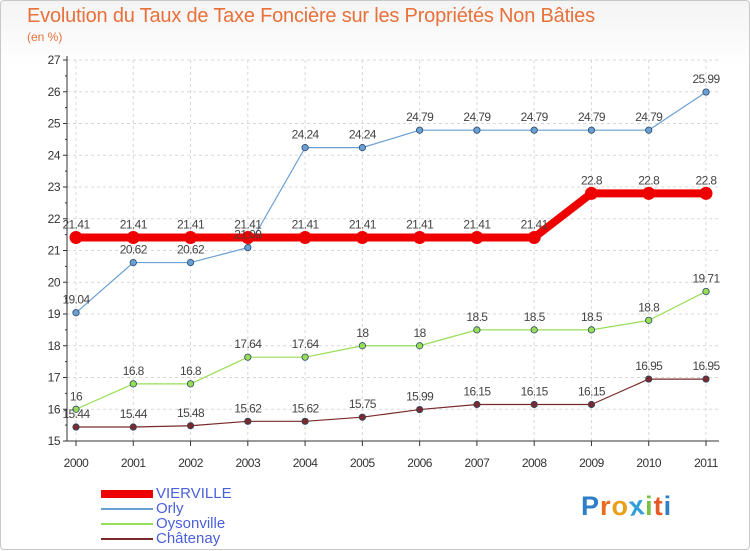  I want to click on data-label-châtenay-2006: 15.99, so click(420, 397).